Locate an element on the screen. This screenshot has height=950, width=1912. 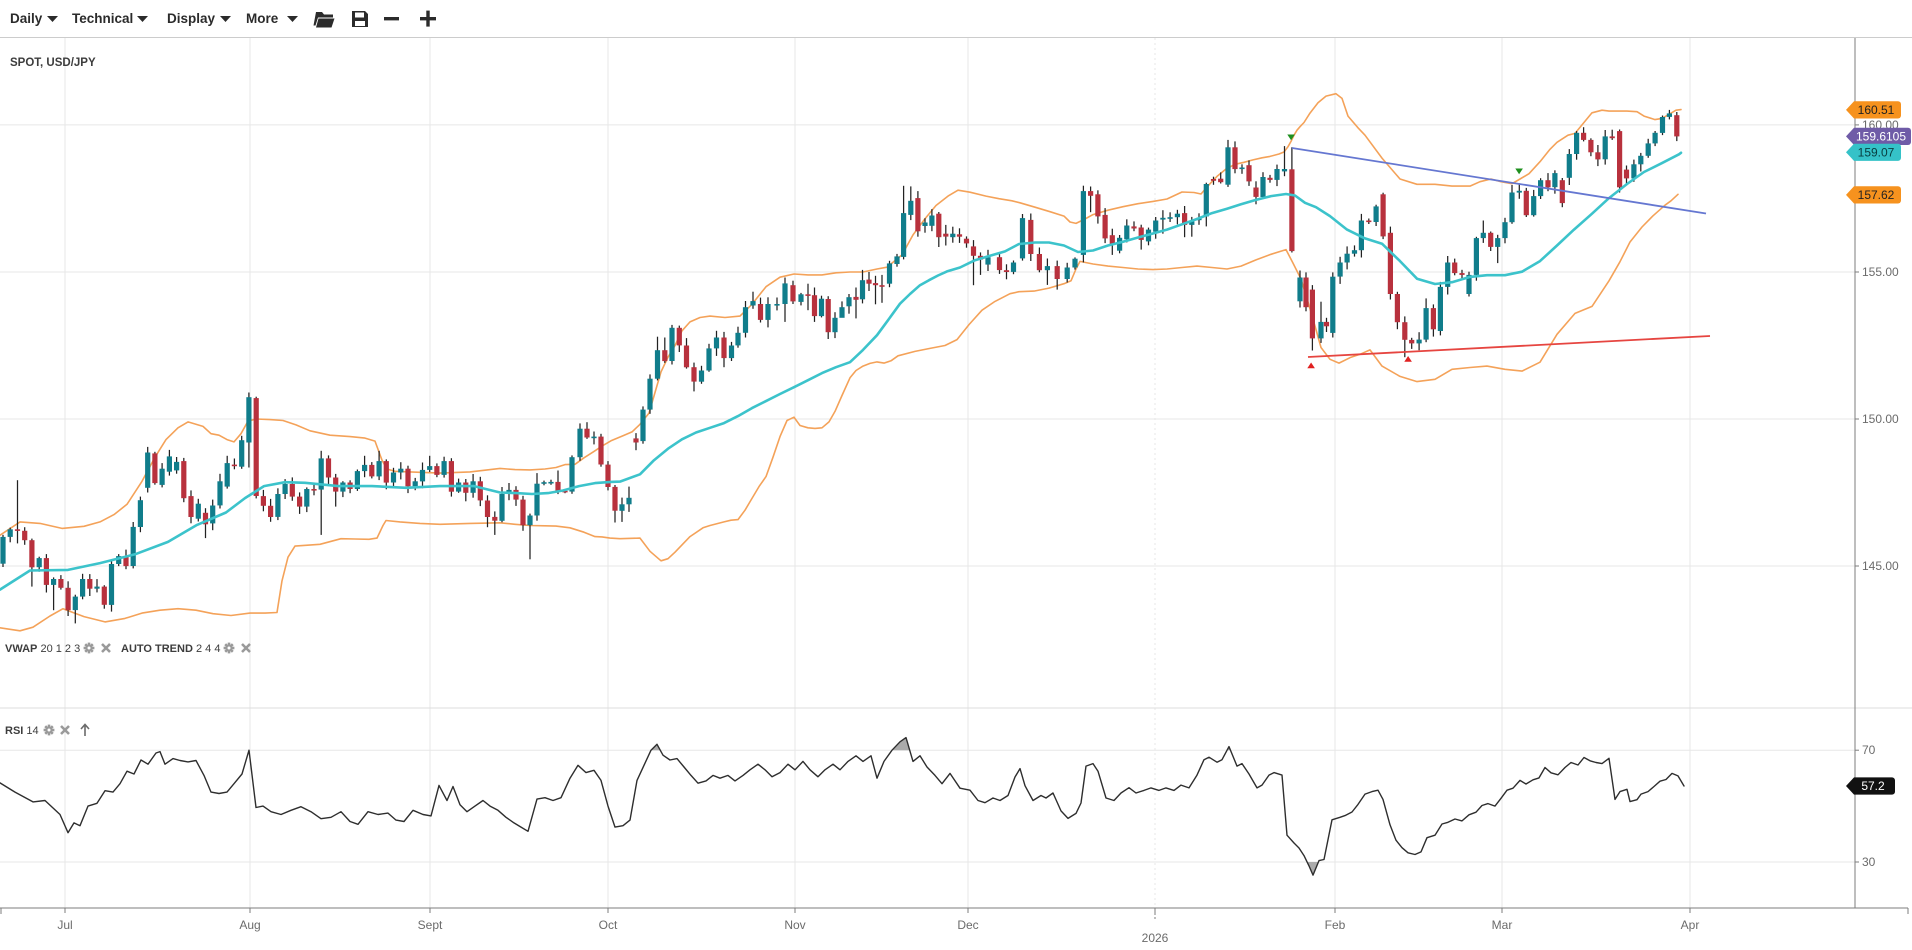
svg-text: Dec is located at coordinates (967, 925).